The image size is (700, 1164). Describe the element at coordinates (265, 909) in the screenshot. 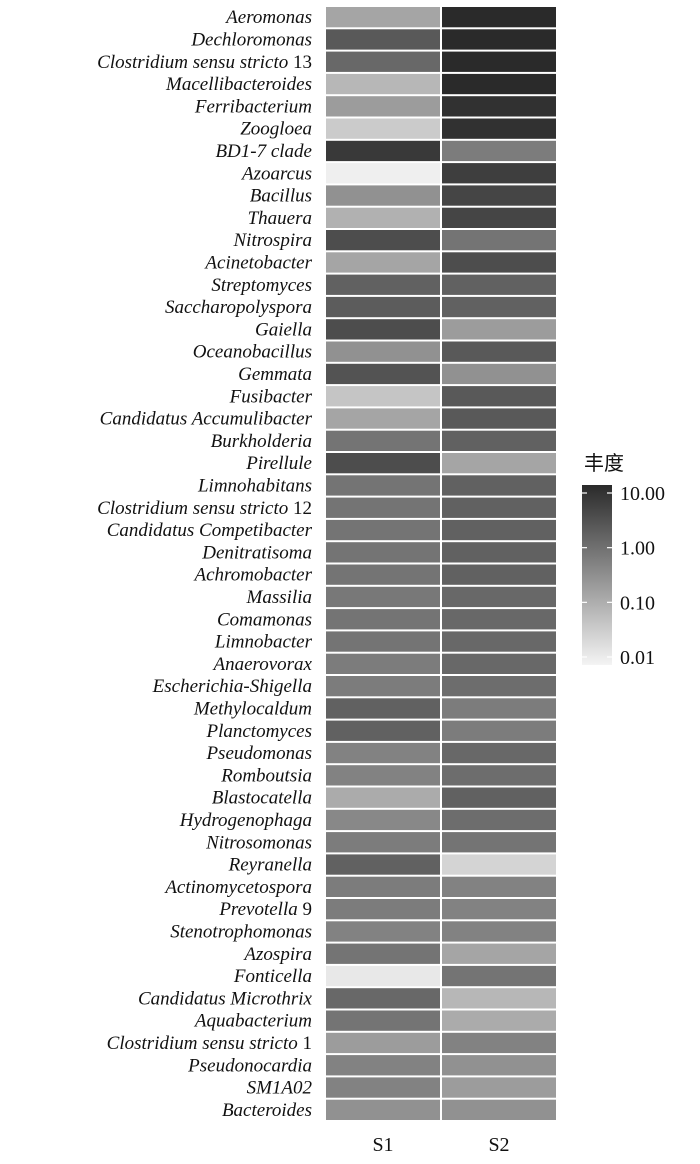

I see `row-label-prevotella-9: Prevotella 9` at that location.